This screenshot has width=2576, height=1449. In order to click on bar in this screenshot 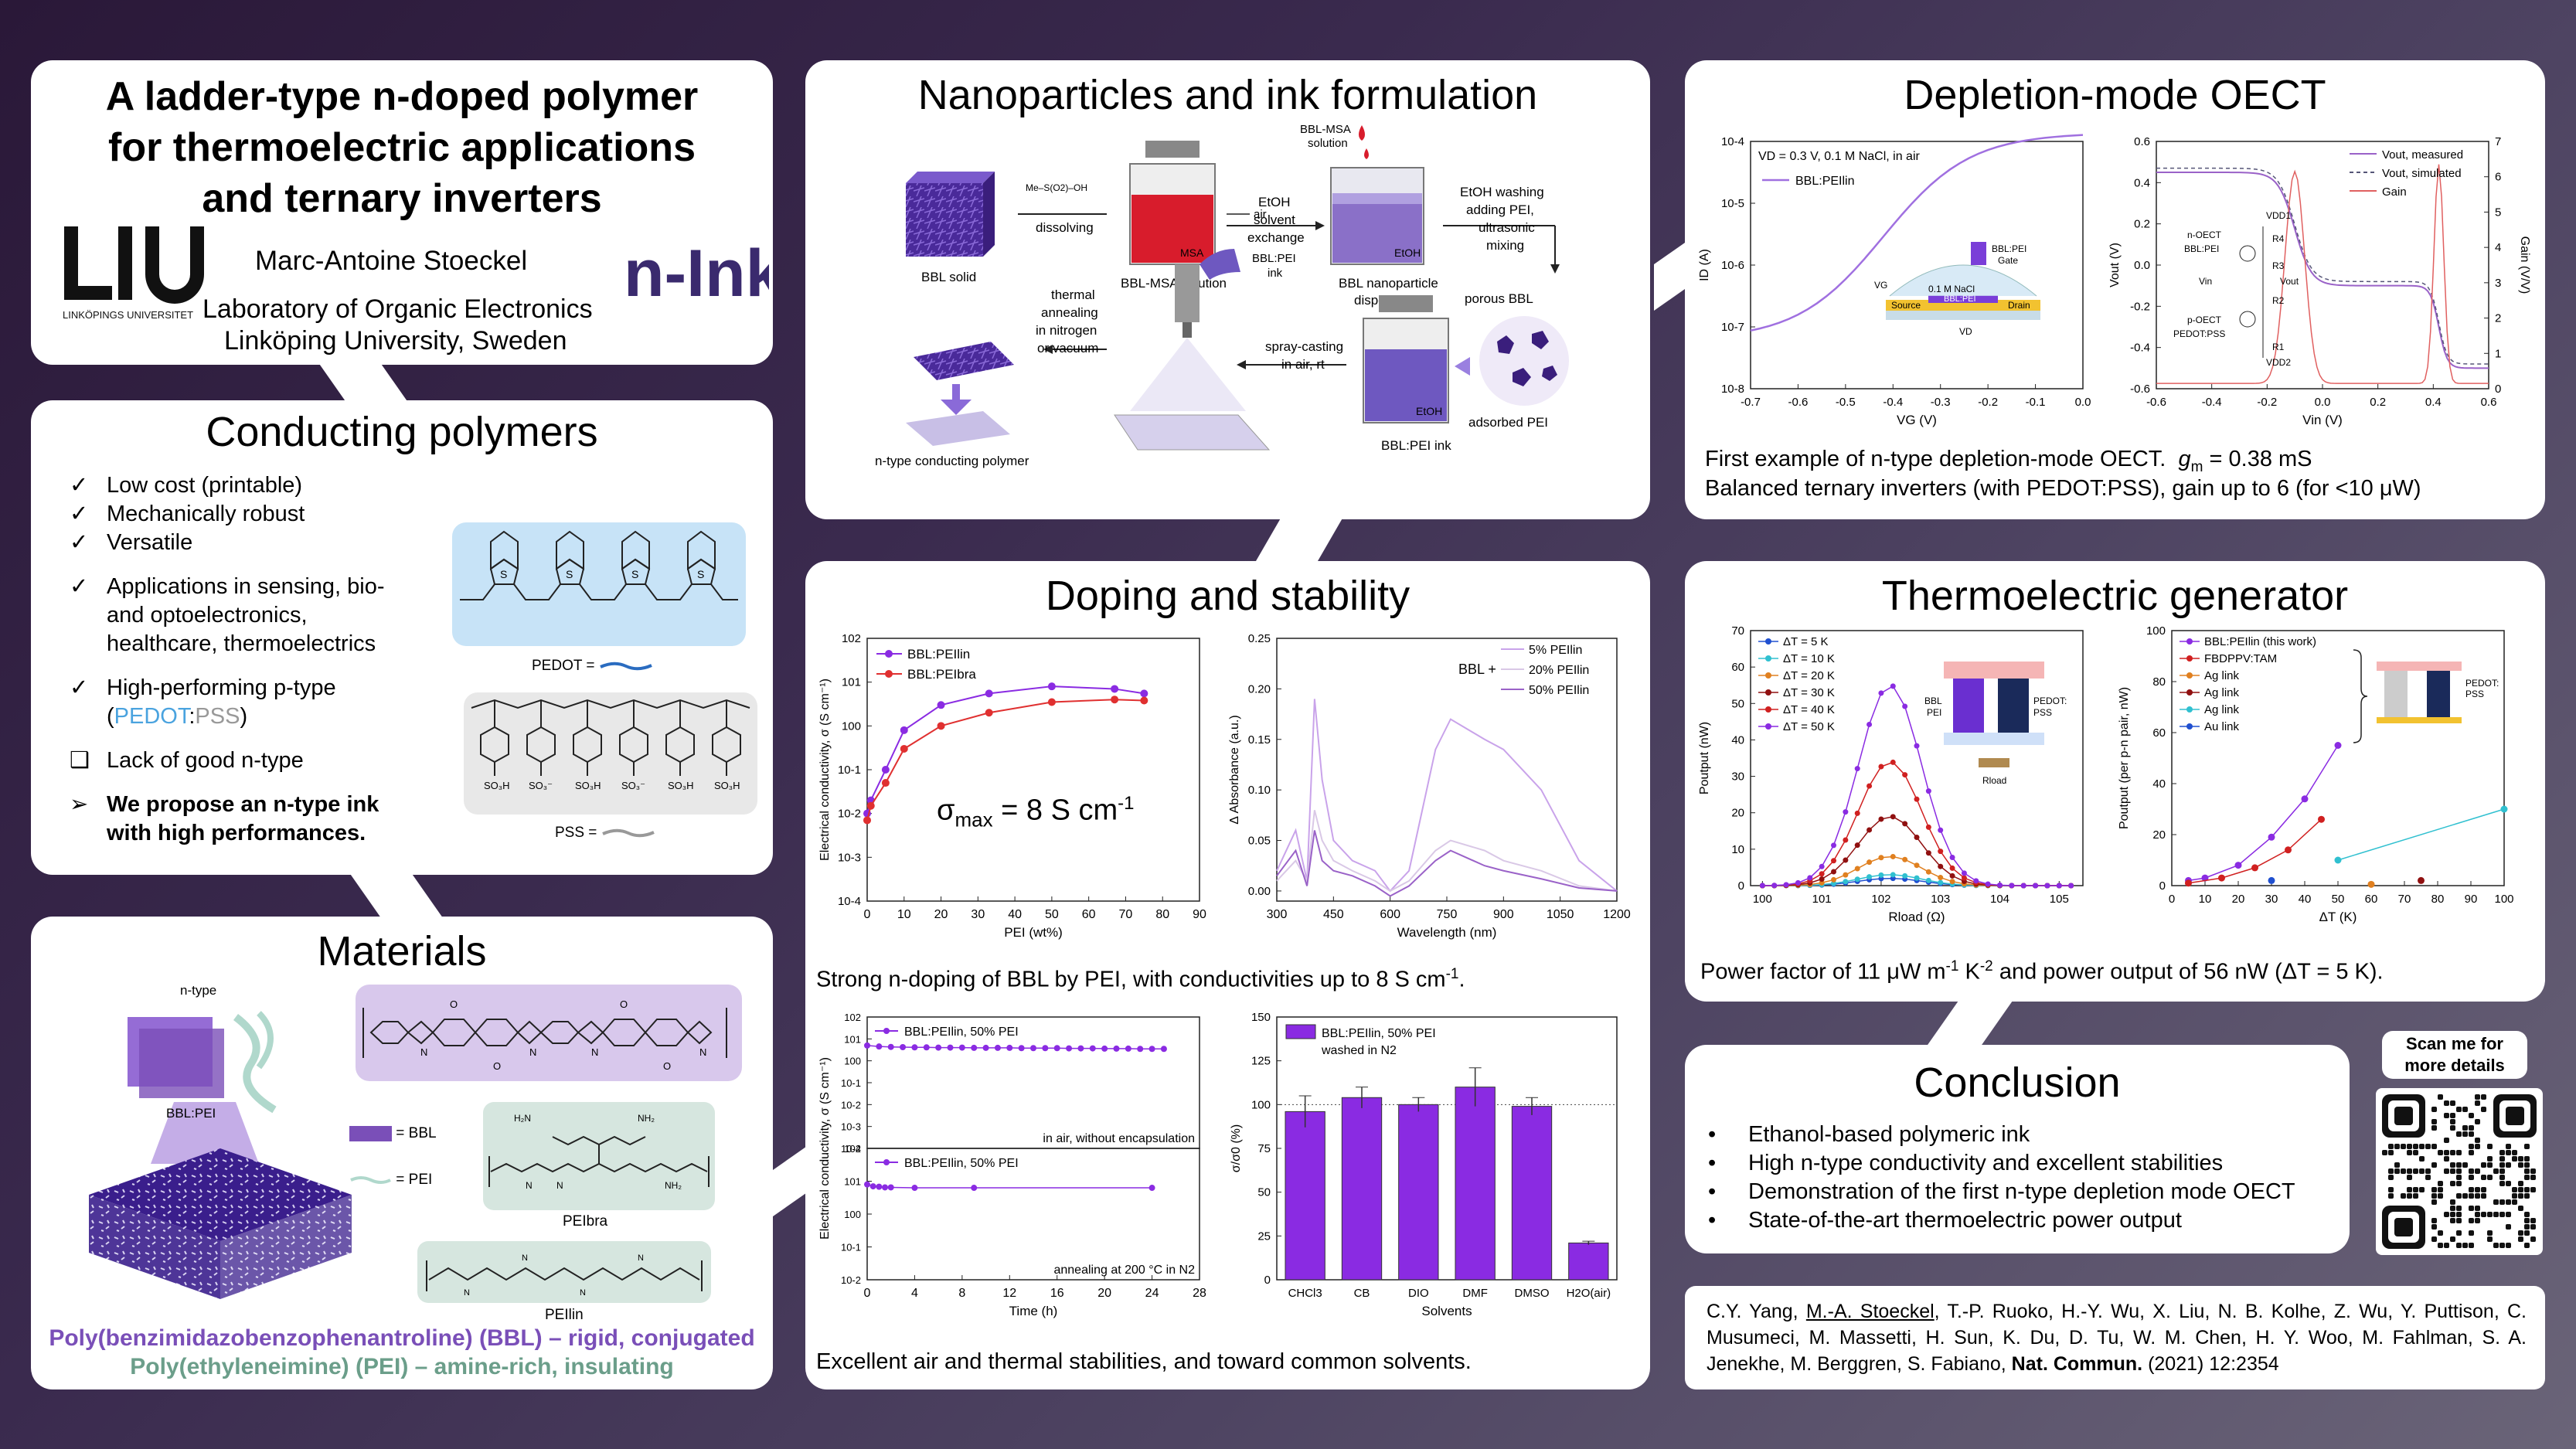, I will do `click(1305, 1196)`.